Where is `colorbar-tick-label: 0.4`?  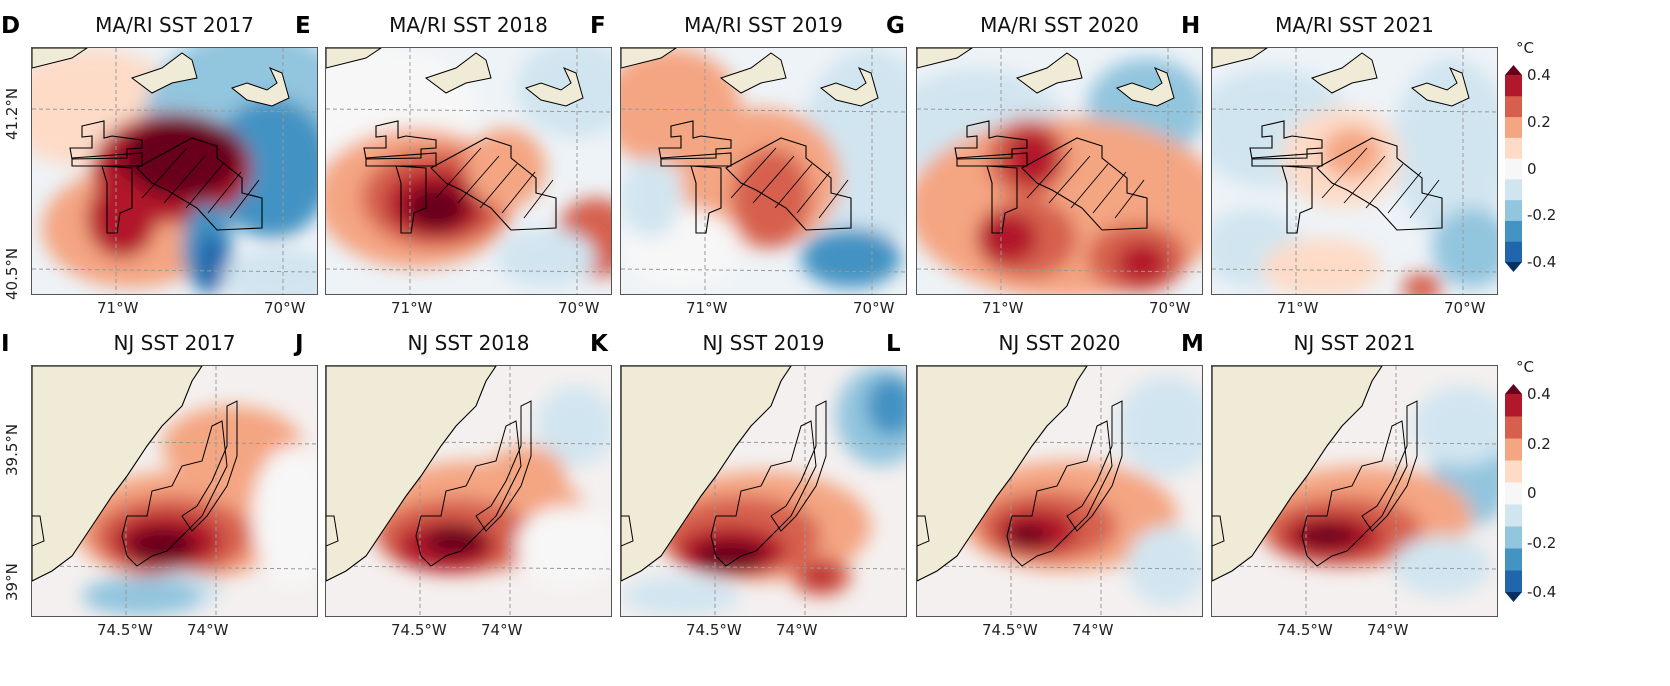
colorbar-tick-label: 0.4 is located at coordinates (1539, 75).